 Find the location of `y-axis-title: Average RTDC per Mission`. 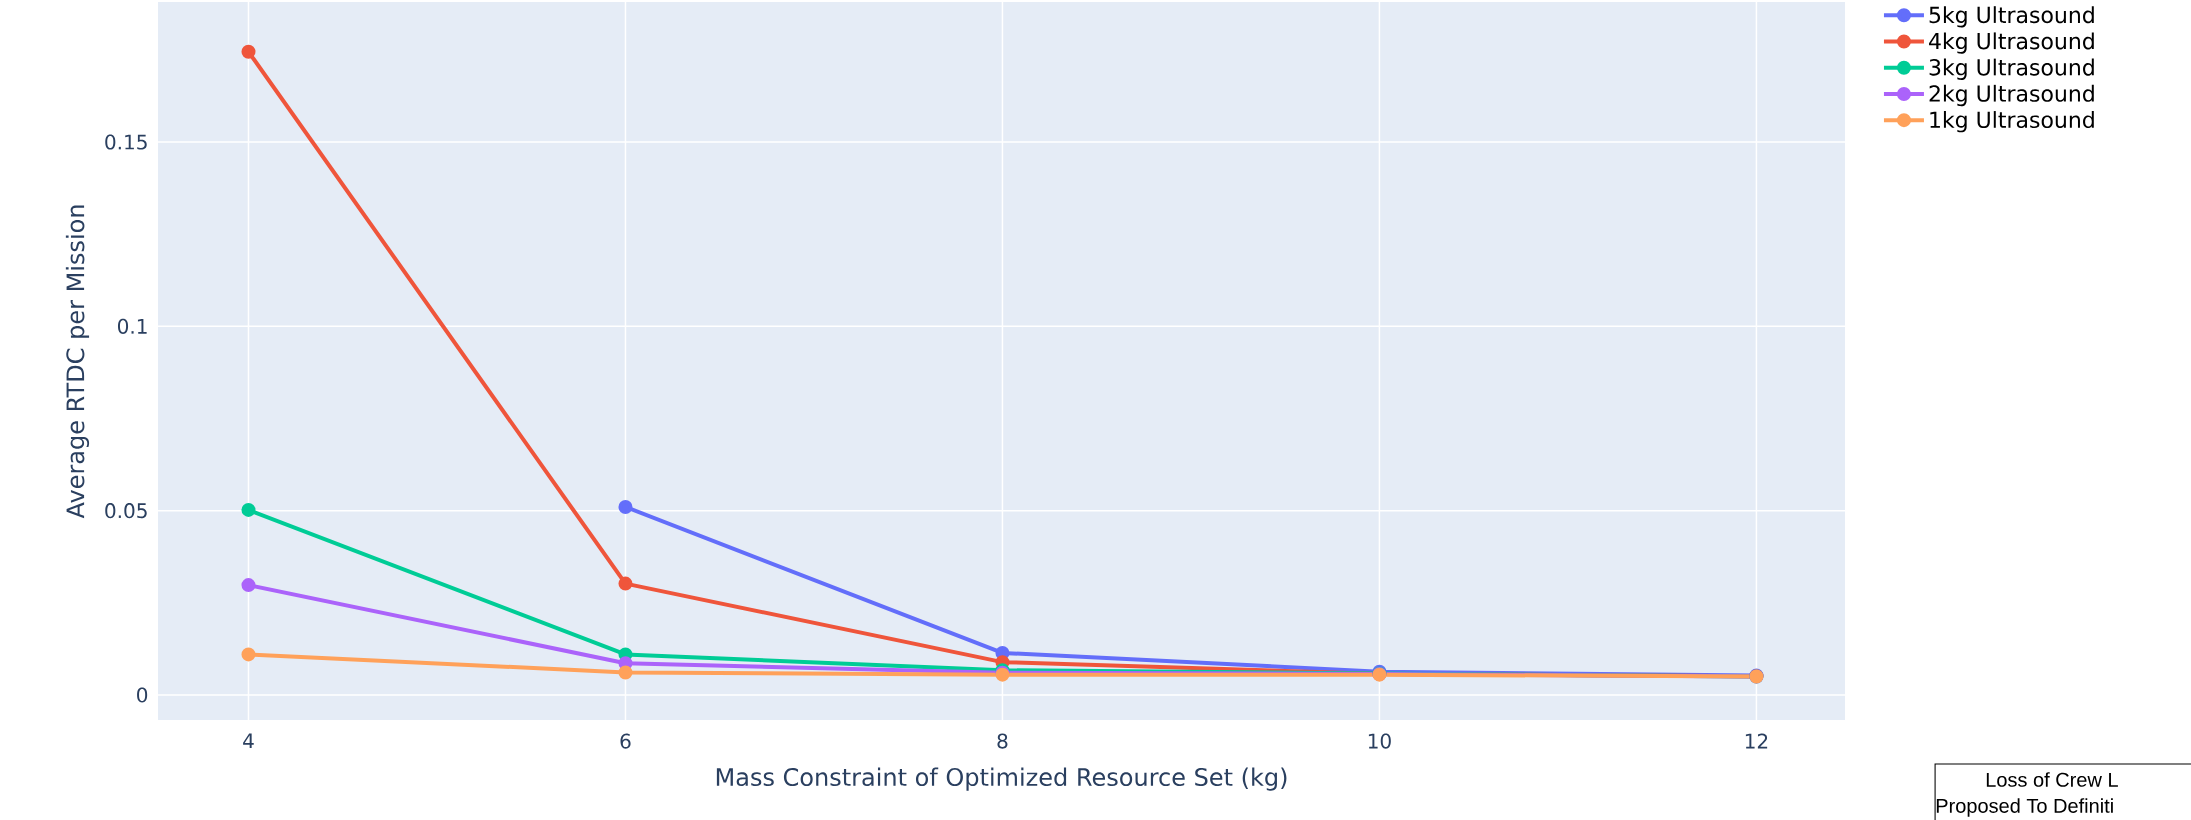

y-axis-title: Average RTDC per Mission is located at coordinates (77, 362).